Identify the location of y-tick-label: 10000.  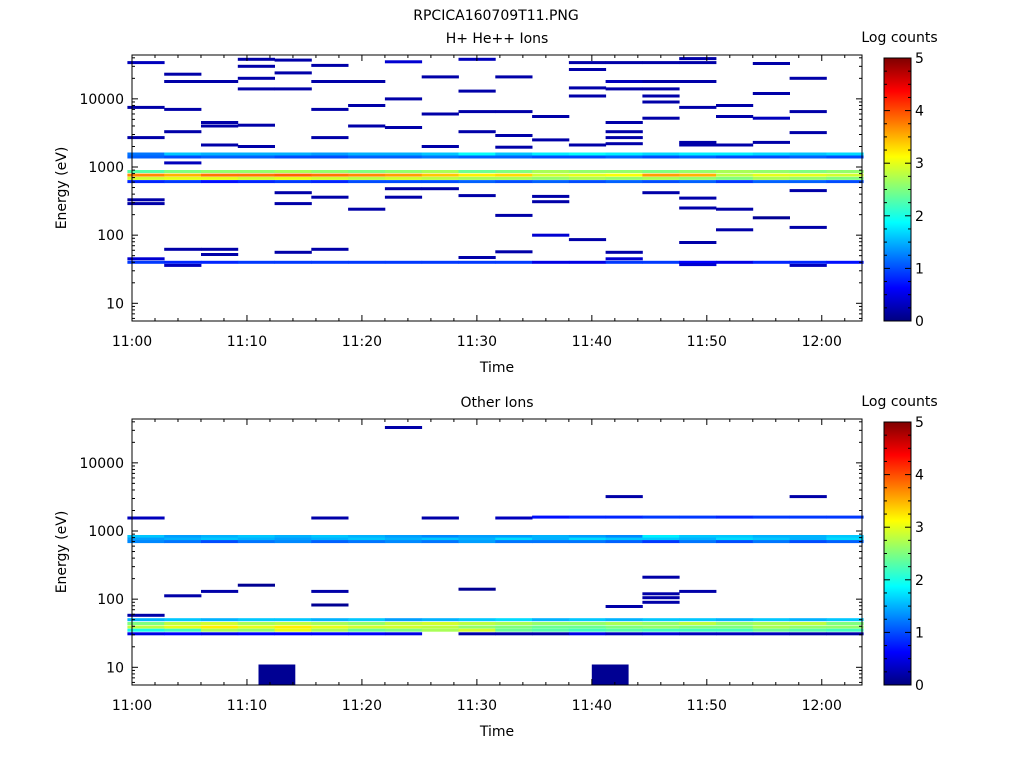
(101, 100).